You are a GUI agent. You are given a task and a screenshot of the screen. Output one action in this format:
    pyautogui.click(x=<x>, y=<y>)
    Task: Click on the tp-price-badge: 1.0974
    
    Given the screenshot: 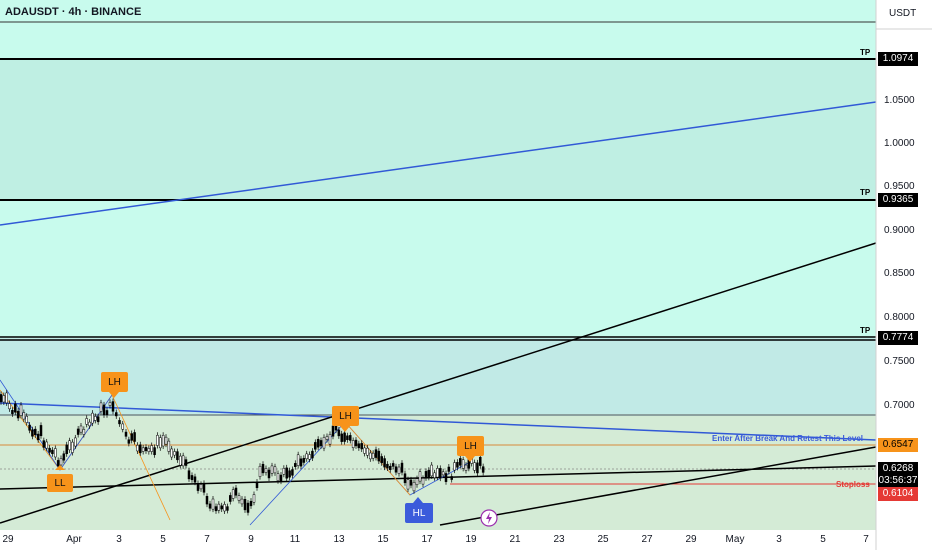 What is the action you would take?
    pyautogui.click(x=898, y=59)
    